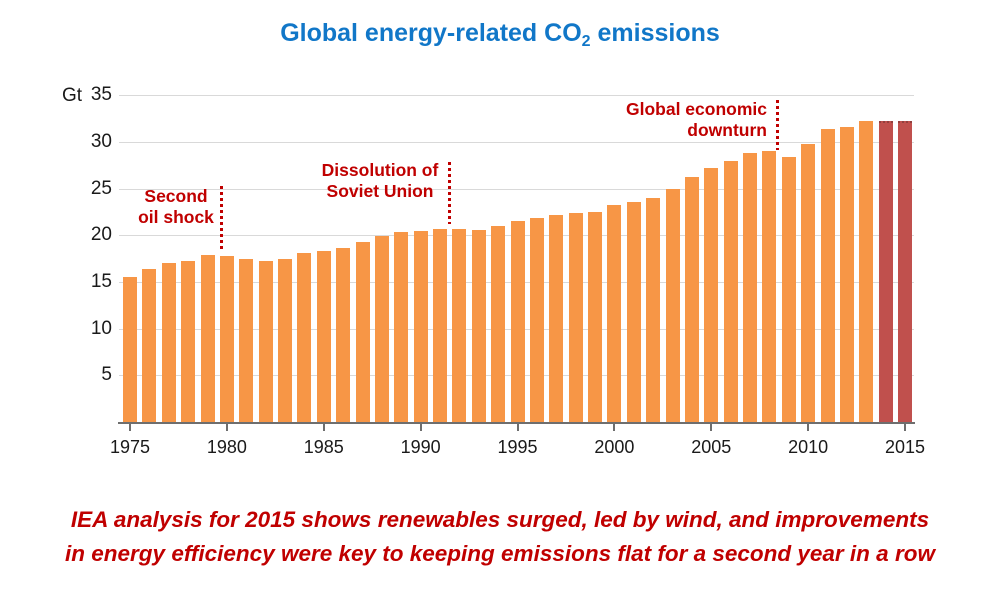 The width and height of the screenshot is (1000, 594). Describe the element at coordinates (808, 447) in the screenshot. I see `x-axis-label-2010: 2010` at that location.